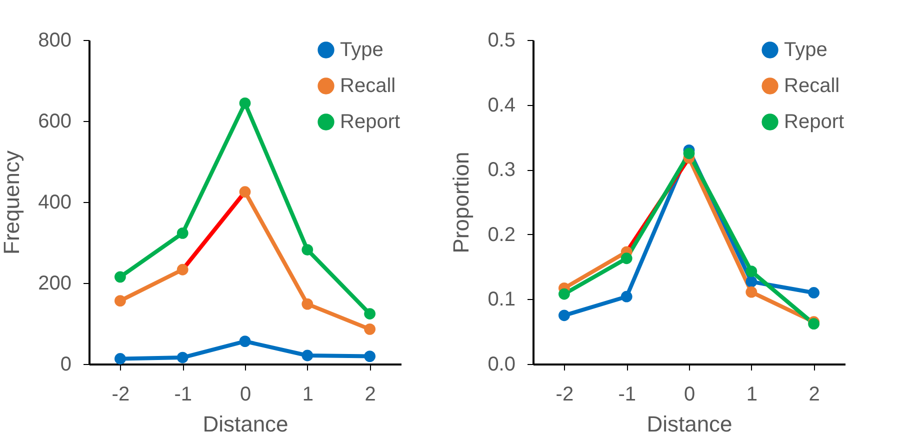 Image resolution: width=900 pixels, height=442 pixels. What do you see at coordinates (55, 283) in the screenshot?
I see `y-tick-label: 200` at bounding box center [55, 283].